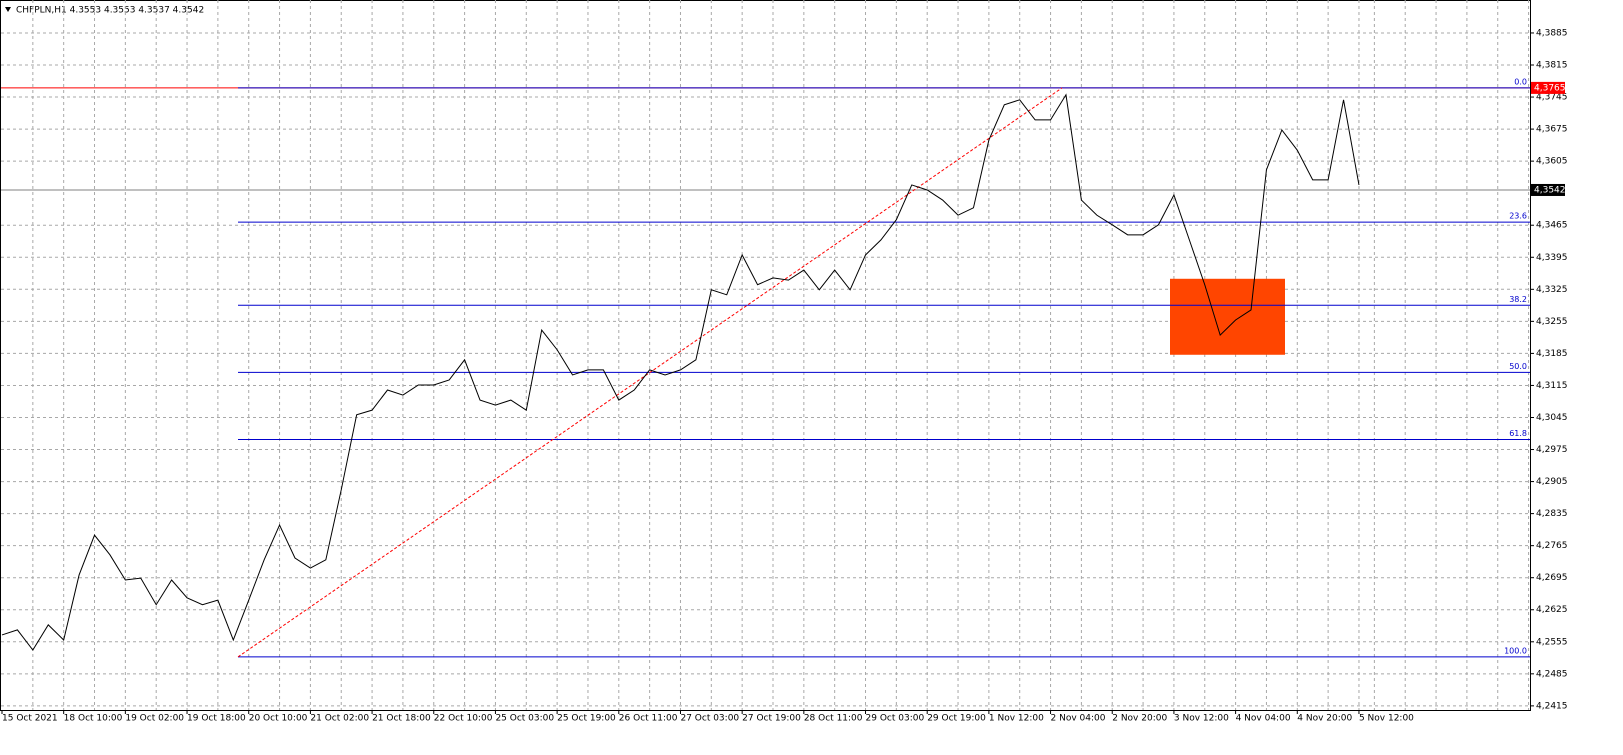 This screenshot has height=755, width=1623. Describe the element at coordinates (154, 719) in the screenshot. I see `x-tick-label: 19 Oct 02:00` at that location.